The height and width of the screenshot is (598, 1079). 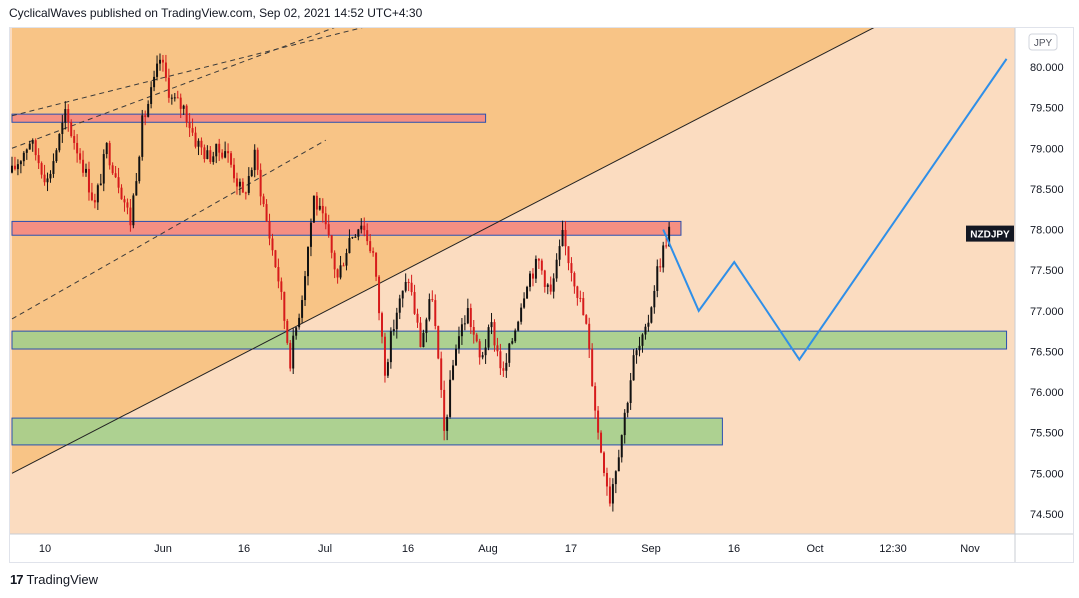 What do you see at coordinates (509, 549) in the screenshot?
I see `time-axis: 10 Jun 16 Jul 16 Aug 17 Sep 16 Oct 12:30 Nov` at bounding box center [509, 549].